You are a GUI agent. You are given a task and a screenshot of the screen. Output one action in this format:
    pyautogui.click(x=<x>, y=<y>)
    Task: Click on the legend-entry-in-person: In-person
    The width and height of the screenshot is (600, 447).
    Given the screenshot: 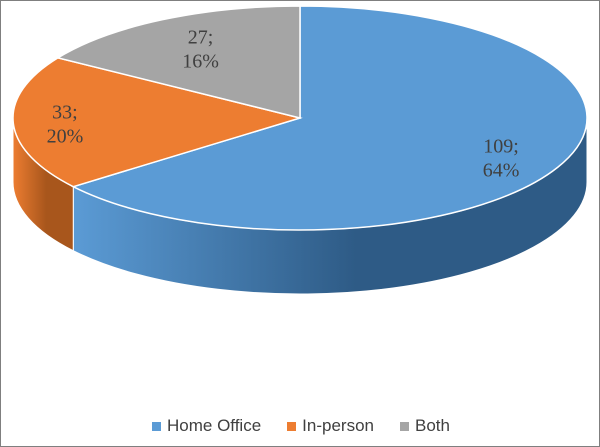 What is the action you would take?
    pyautogui.click(x=330, y=426)
    